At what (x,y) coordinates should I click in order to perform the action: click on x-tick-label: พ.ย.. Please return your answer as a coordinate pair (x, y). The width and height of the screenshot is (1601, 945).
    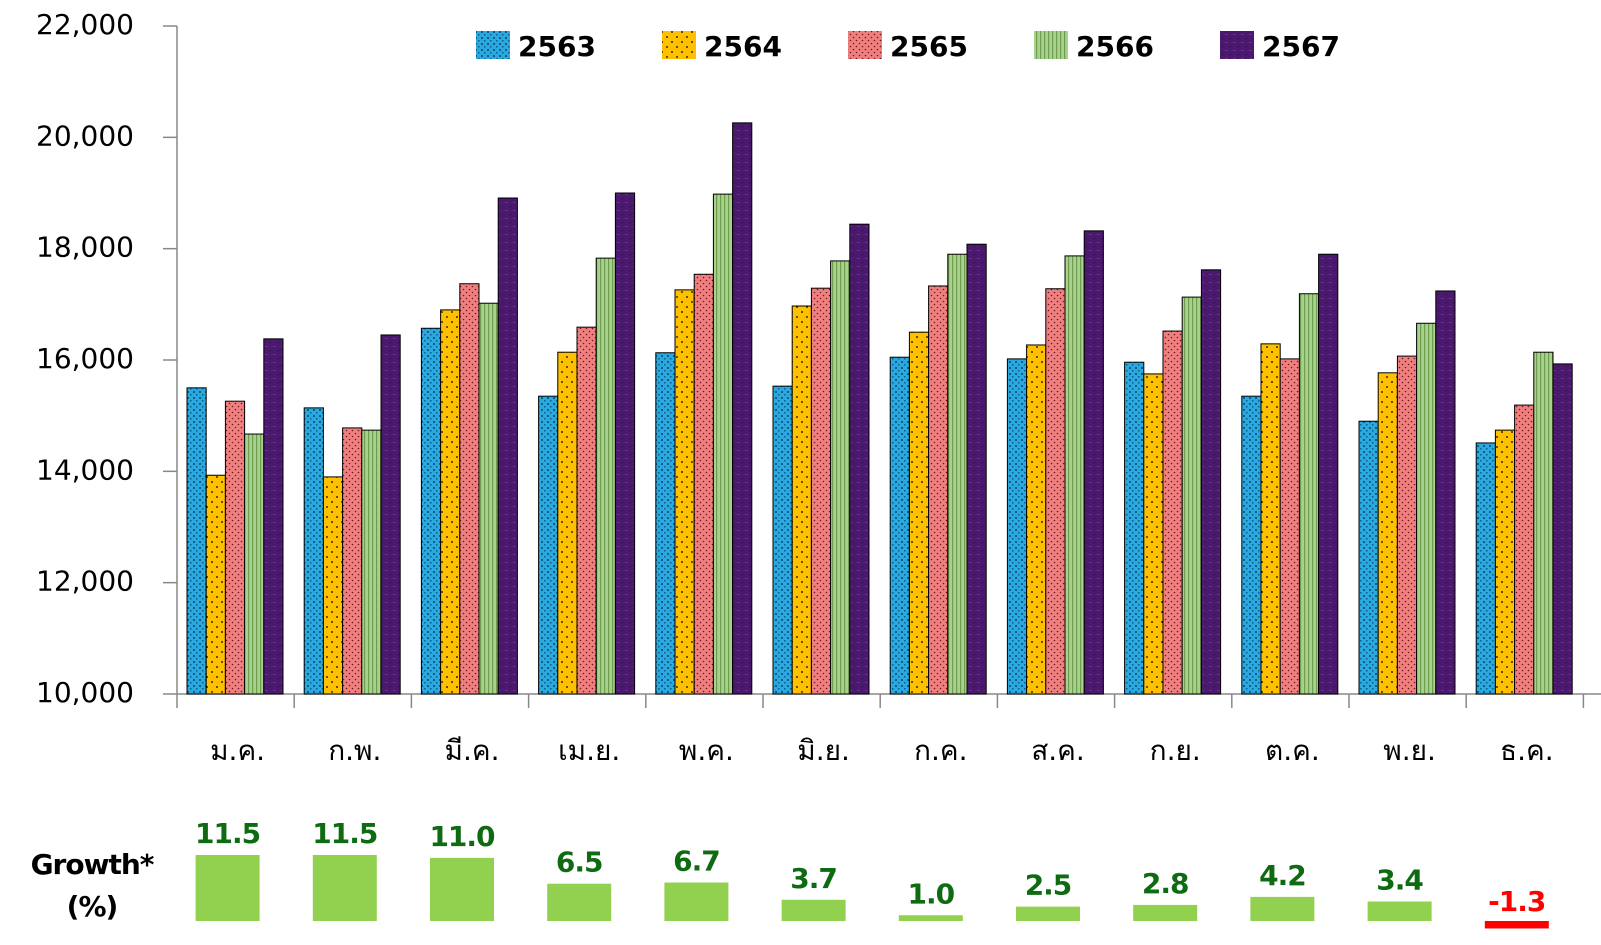
    Looking at the image, I should click on (1409, 750).